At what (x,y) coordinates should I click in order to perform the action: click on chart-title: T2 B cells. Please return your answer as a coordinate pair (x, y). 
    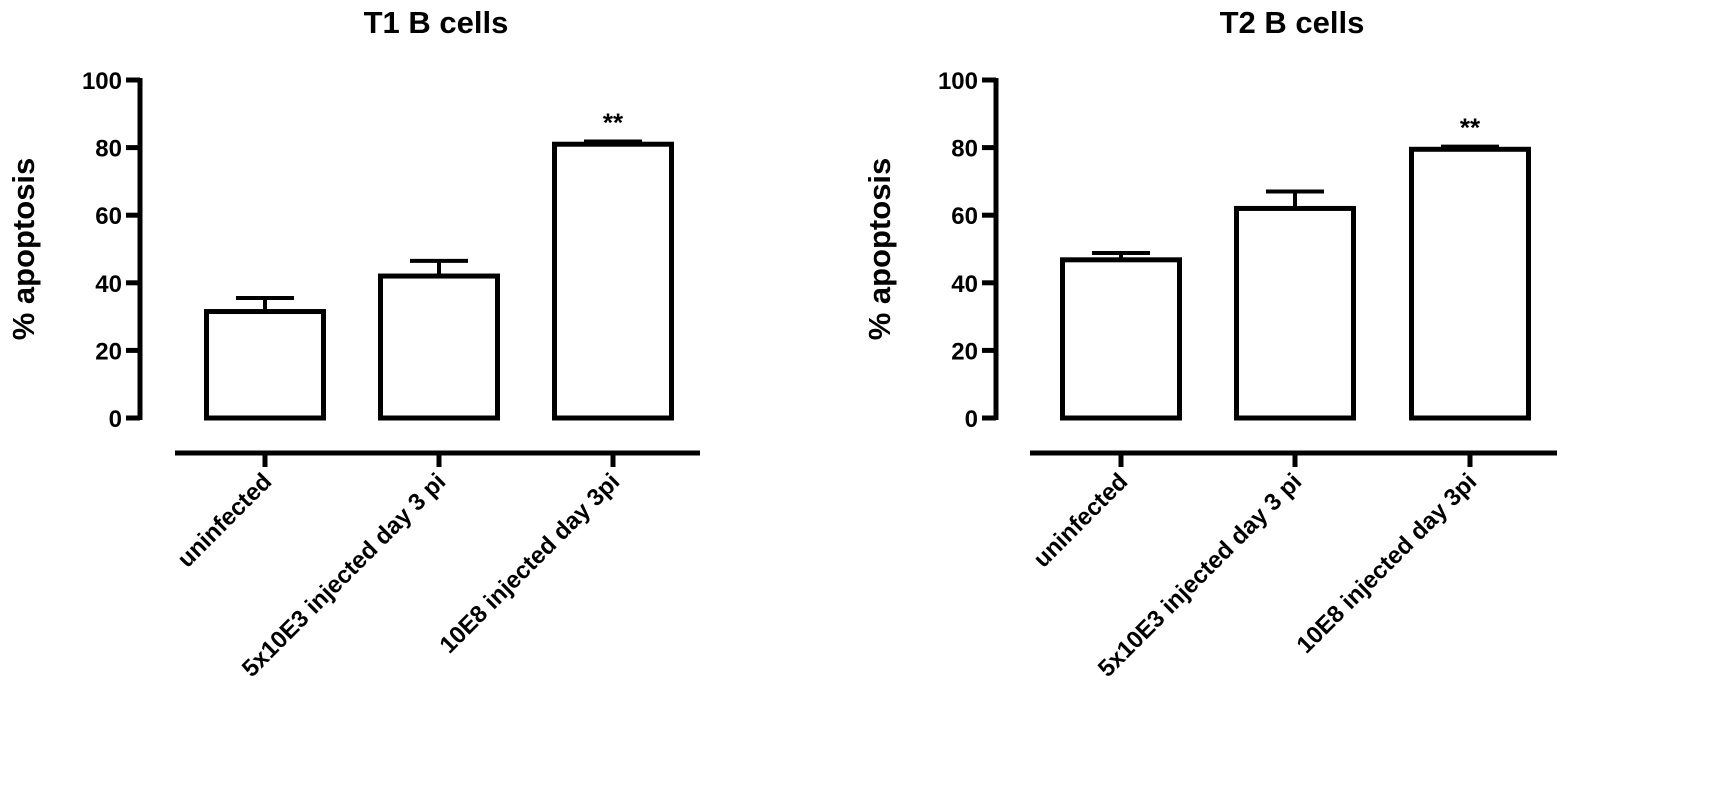
    Looking at the image, I should click on (1292, 22).